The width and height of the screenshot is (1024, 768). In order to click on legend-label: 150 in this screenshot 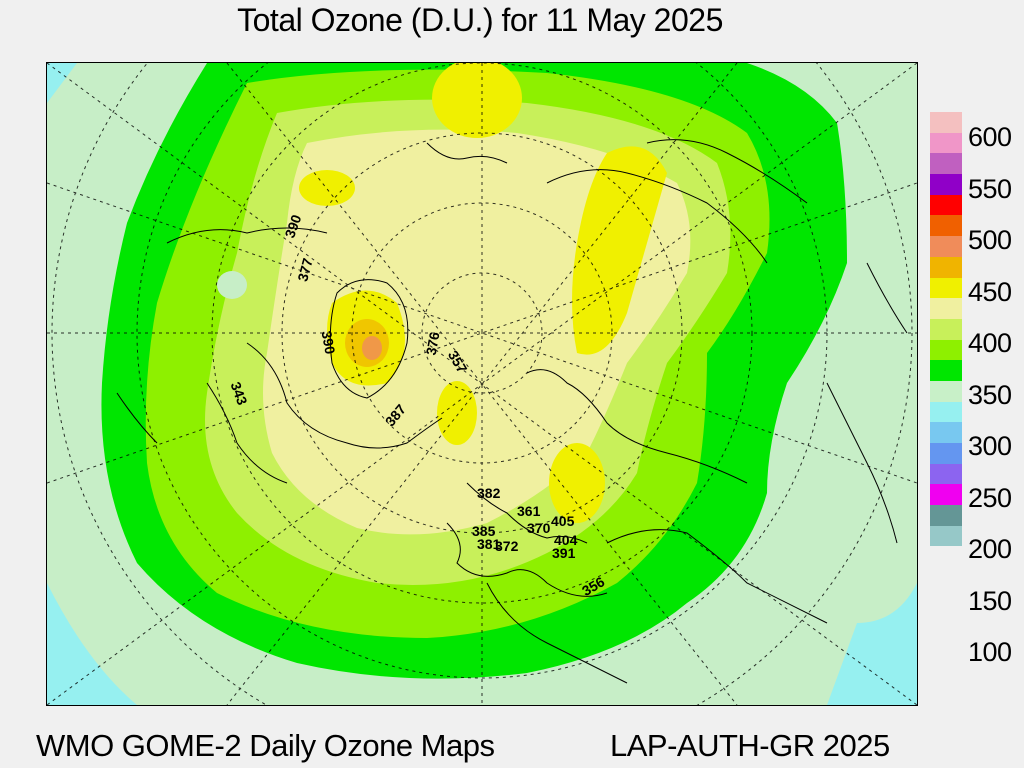, I will do `click(990, 600)`.